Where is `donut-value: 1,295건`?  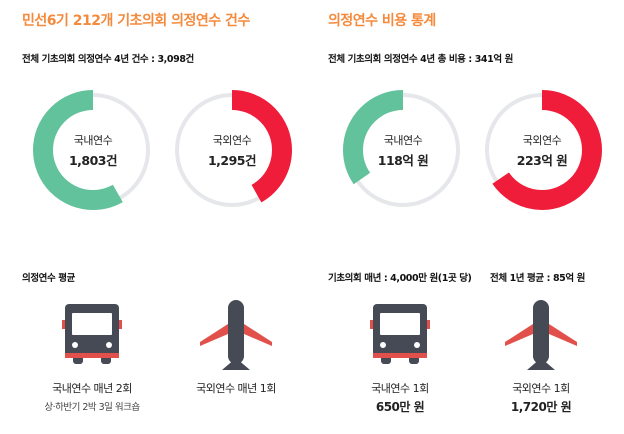 donut-value: 1,295건 is located at coordinates (232, 160).